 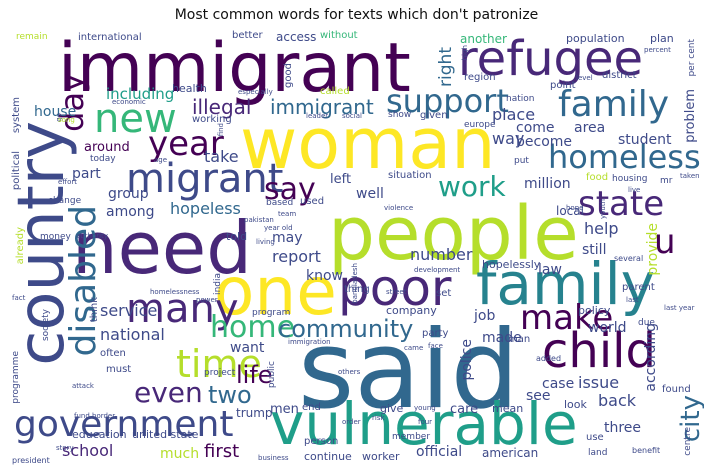 What do you see at coordinates (83, 386) in the screenshot?
I see `word-attack: attack` at bounding box center [83, 386].